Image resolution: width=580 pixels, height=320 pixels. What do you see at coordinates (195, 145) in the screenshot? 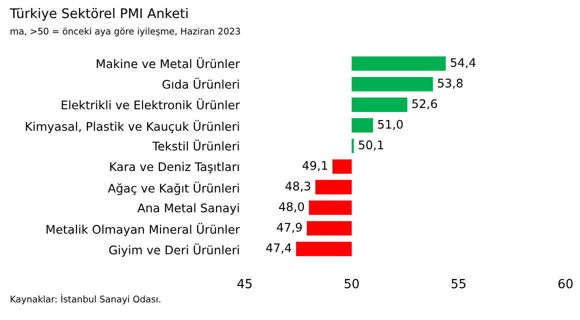
I see `y-tick-label: Tekstil Ürünleri` at bounding box center [195, 145].